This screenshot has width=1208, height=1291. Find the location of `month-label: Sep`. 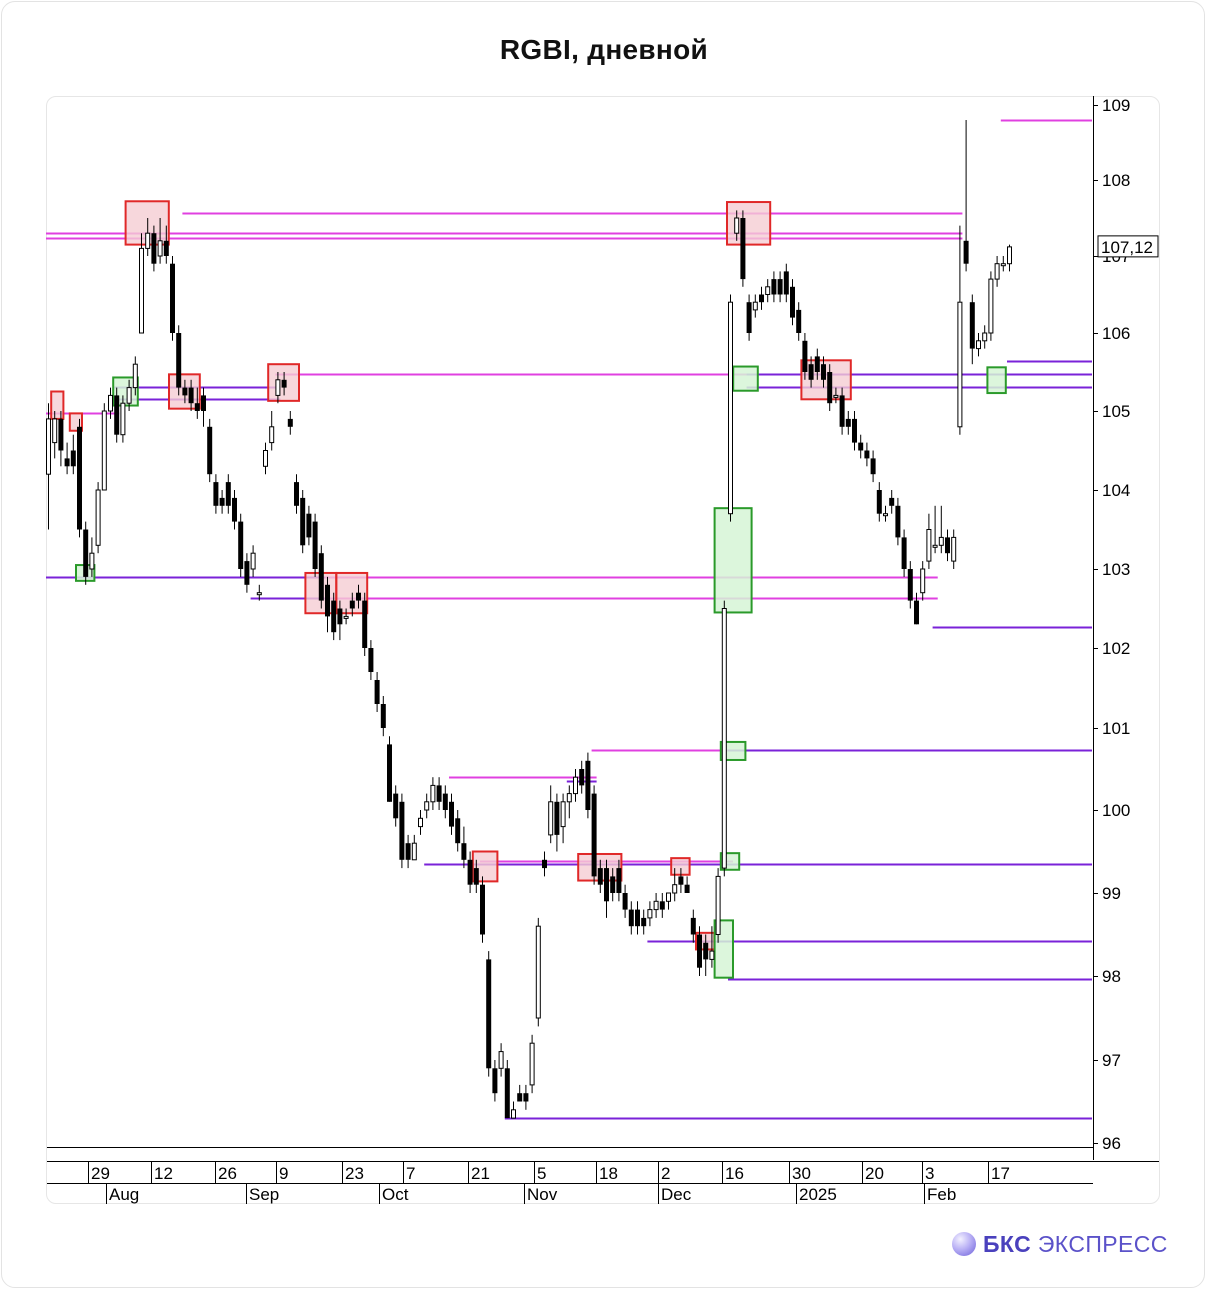

month-label: Sep is located at coordinates (264, 1194).